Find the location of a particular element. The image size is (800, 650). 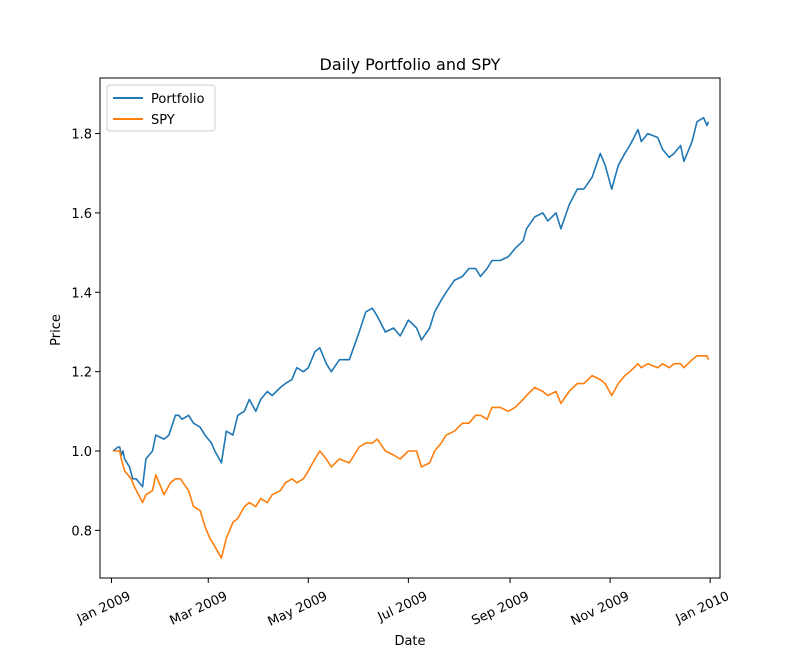

y-tick-label: 1.0 is located at coordinates (81, 452).